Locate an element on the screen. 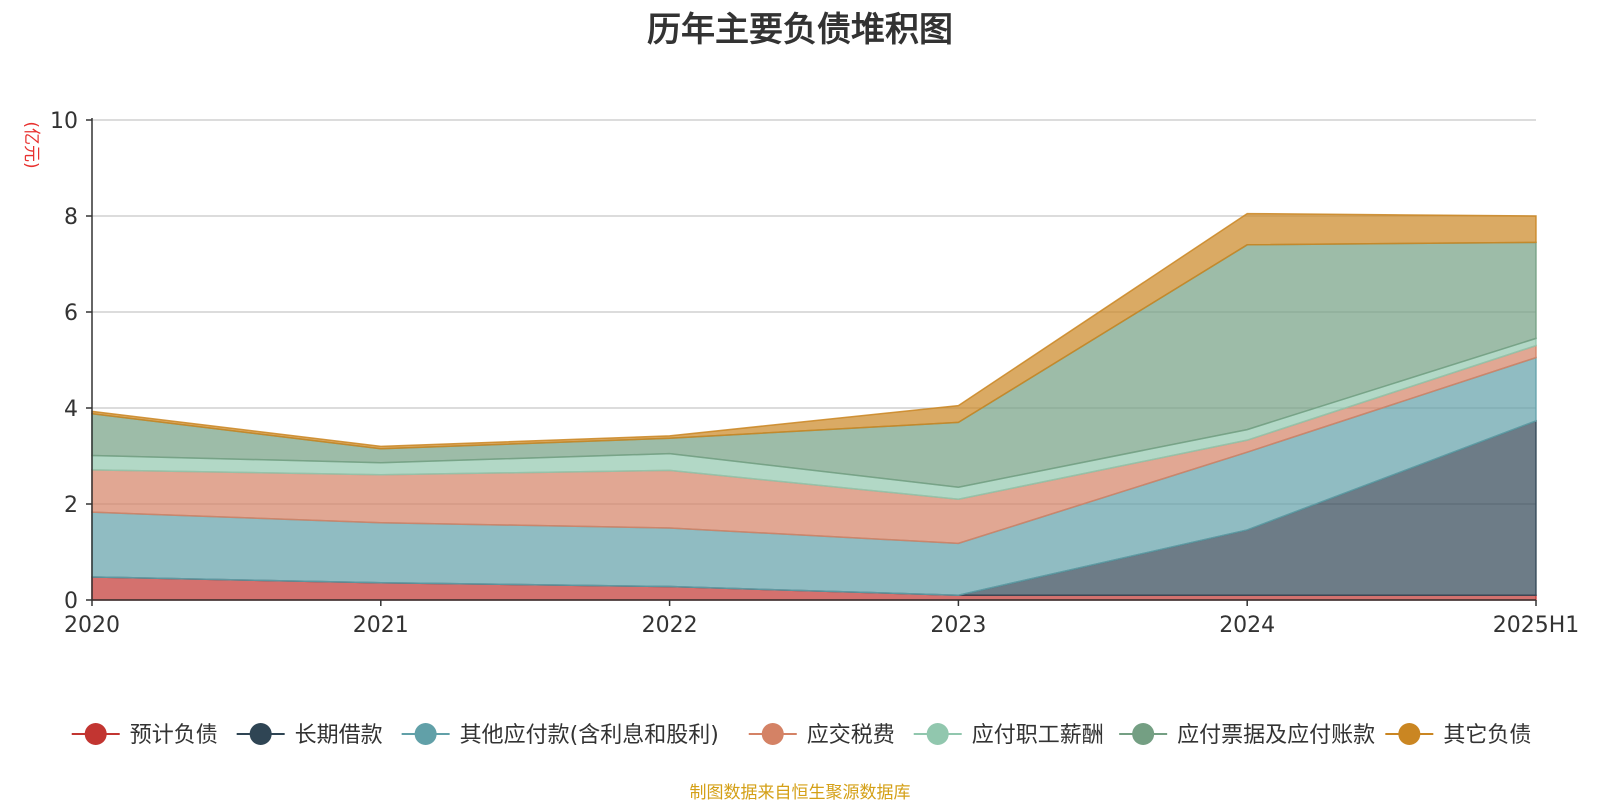 This screenshot has width=1600, height=803. y-tick-label-10: 10 is located at coordinates (64, 121).